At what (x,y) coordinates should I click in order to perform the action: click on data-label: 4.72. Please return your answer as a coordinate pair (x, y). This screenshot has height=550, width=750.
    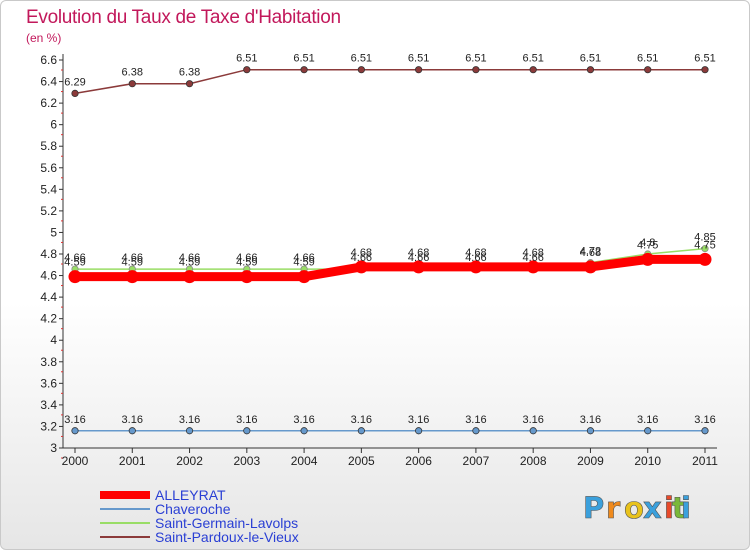
    Looking at the image, I should click on (590, 252).